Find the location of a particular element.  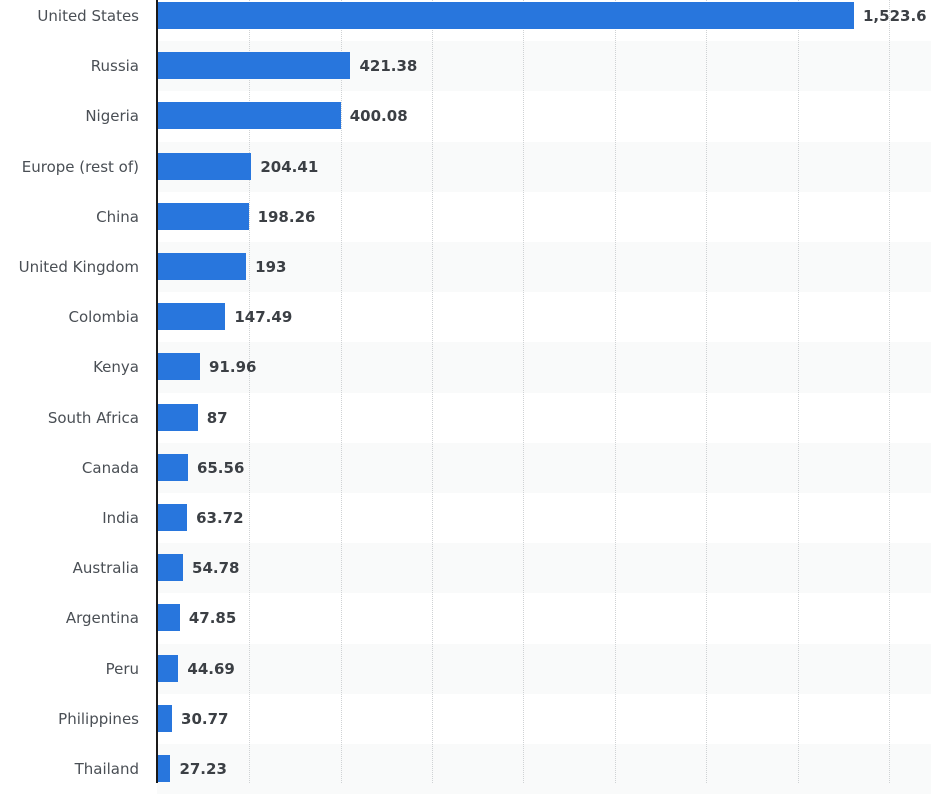

category-label: Canada is located at coordinates (110, 467).